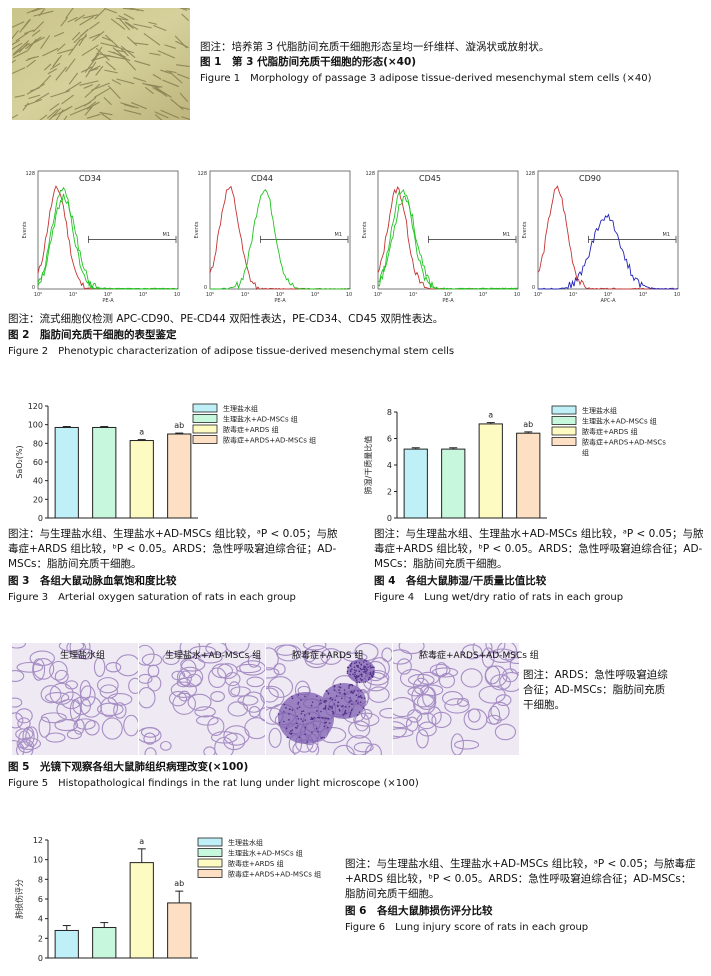 The height and width of the screenshot is (976, 711). Describe the element at coordinates (608, 300) in the screenshot. I see `x-axis-label: APC-A` at that location.